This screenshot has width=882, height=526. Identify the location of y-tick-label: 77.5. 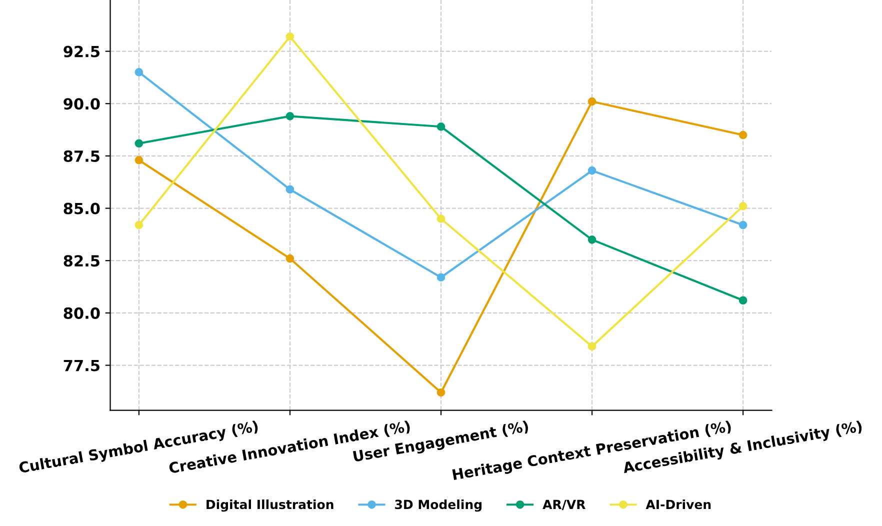
(82, 366).